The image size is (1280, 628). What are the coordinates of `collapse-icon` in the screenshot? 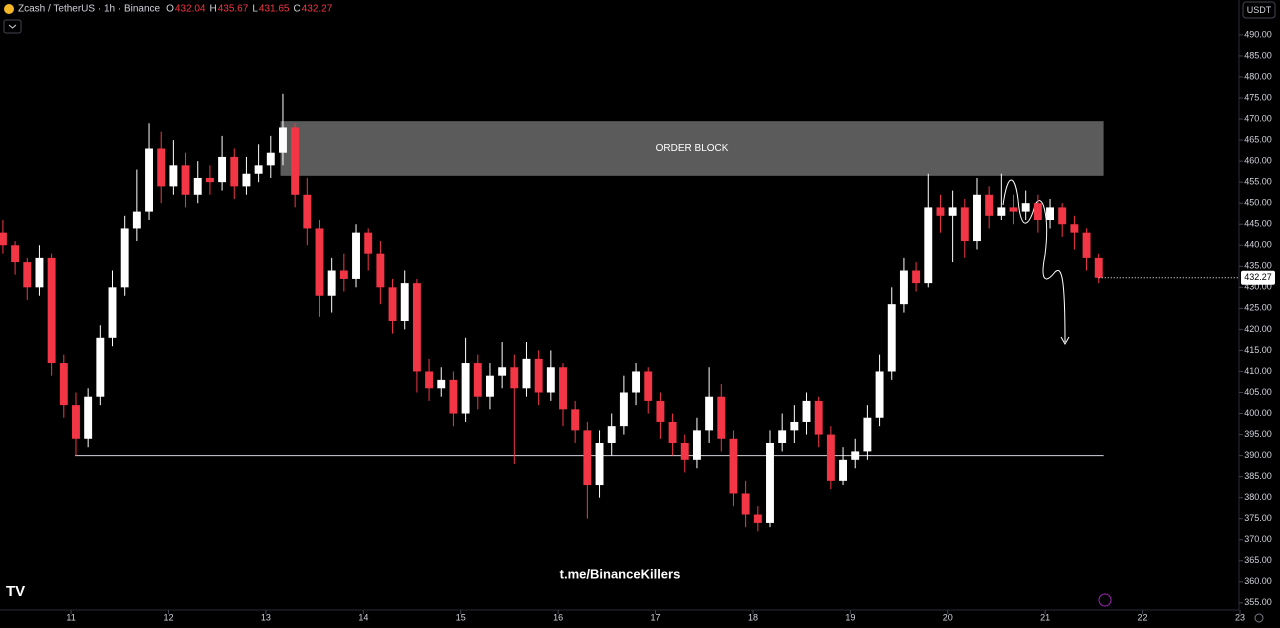 It's located at (12, 26).